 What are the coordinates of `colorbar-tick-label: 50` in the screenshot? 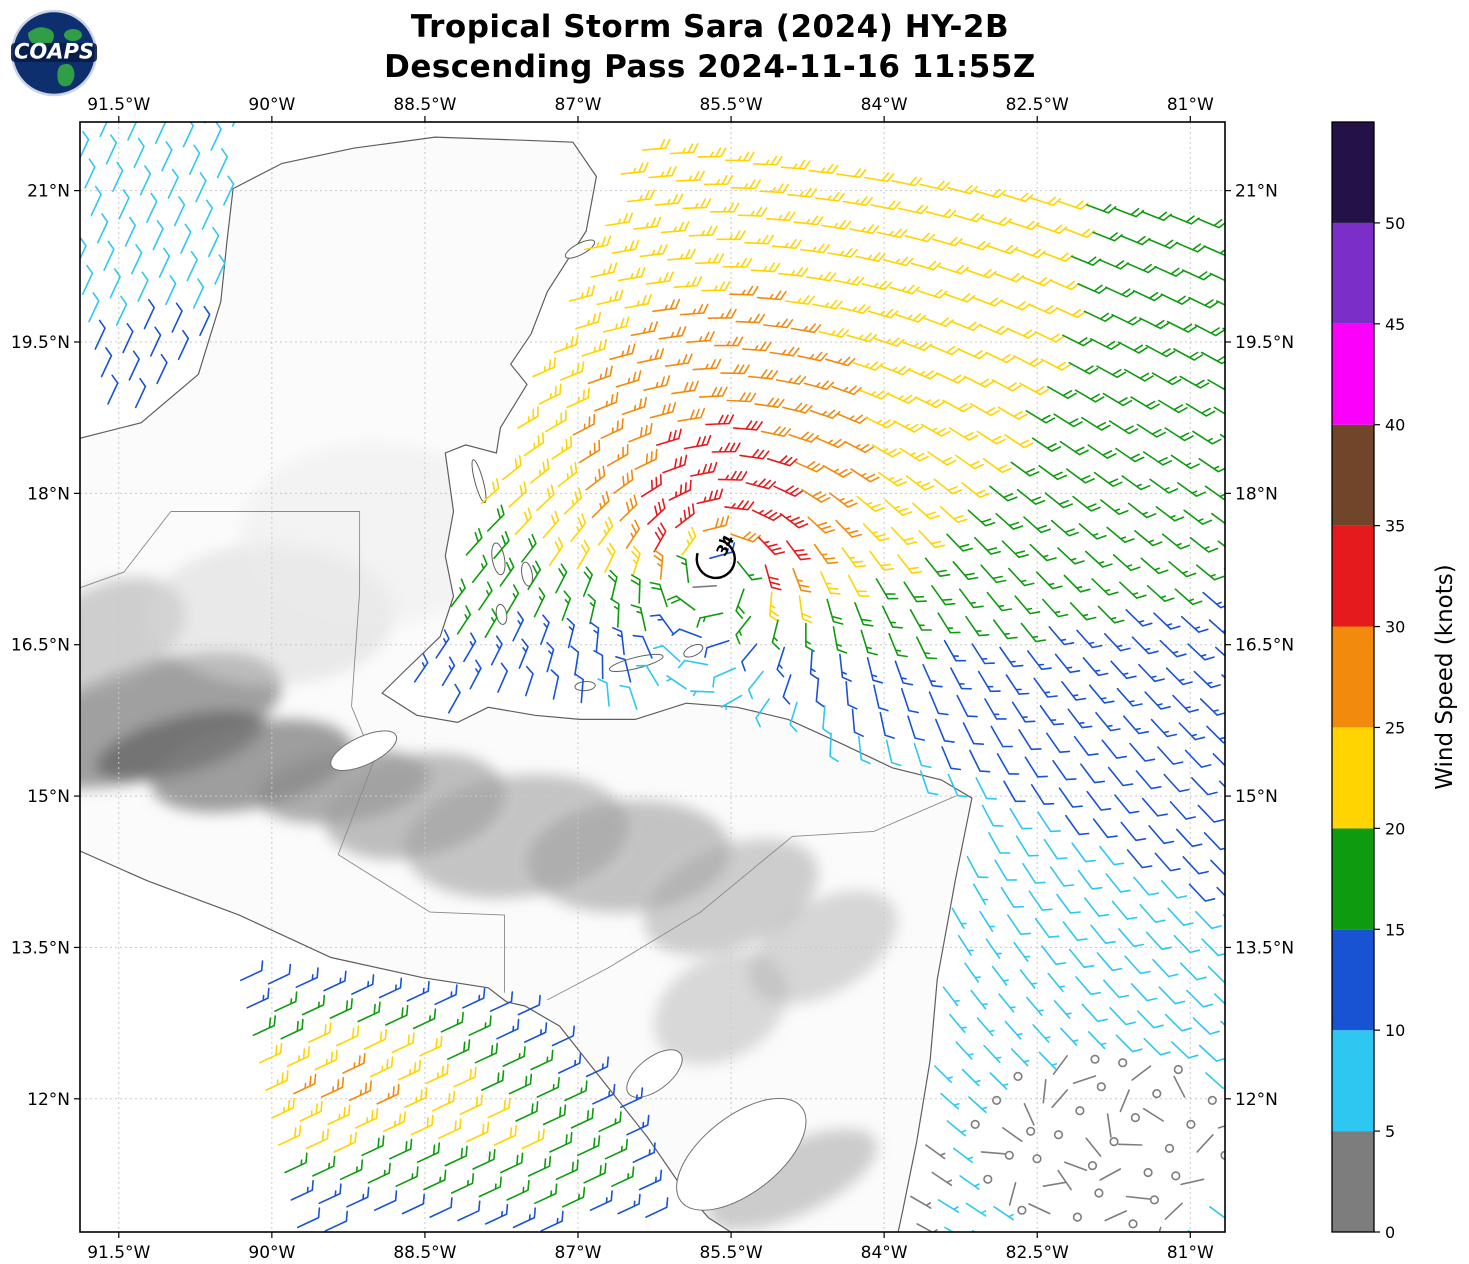 It's located at (1395, 223).